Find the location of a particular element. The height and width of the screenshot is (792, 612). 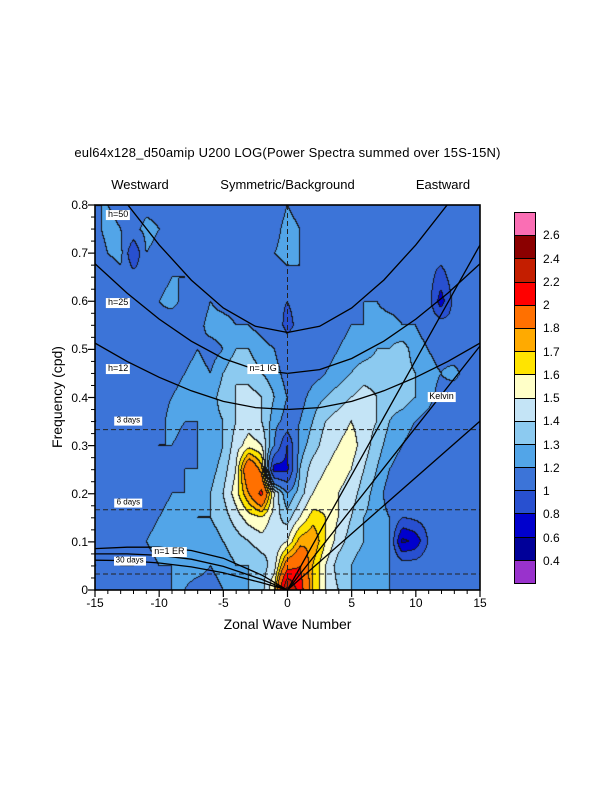

annotation-30-days: 30 days is located at coordinates (129, 560).